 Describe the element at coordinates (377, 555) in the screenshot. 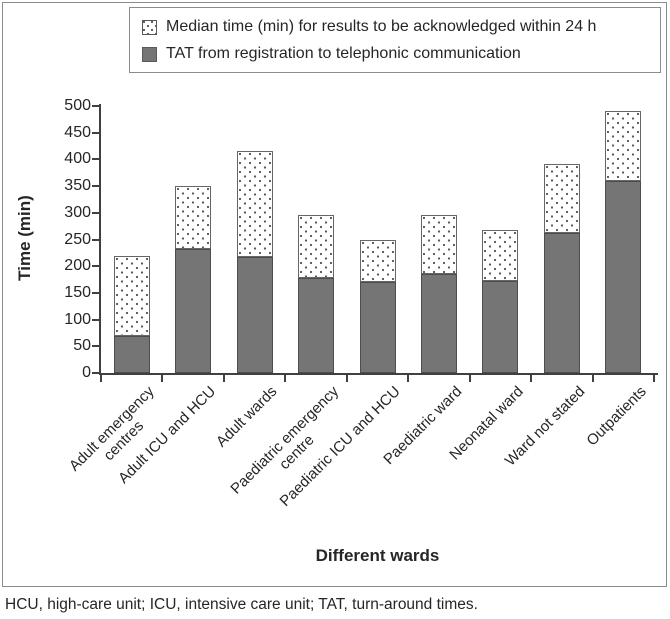

I see `x-axis-title: Different wards` at that location.